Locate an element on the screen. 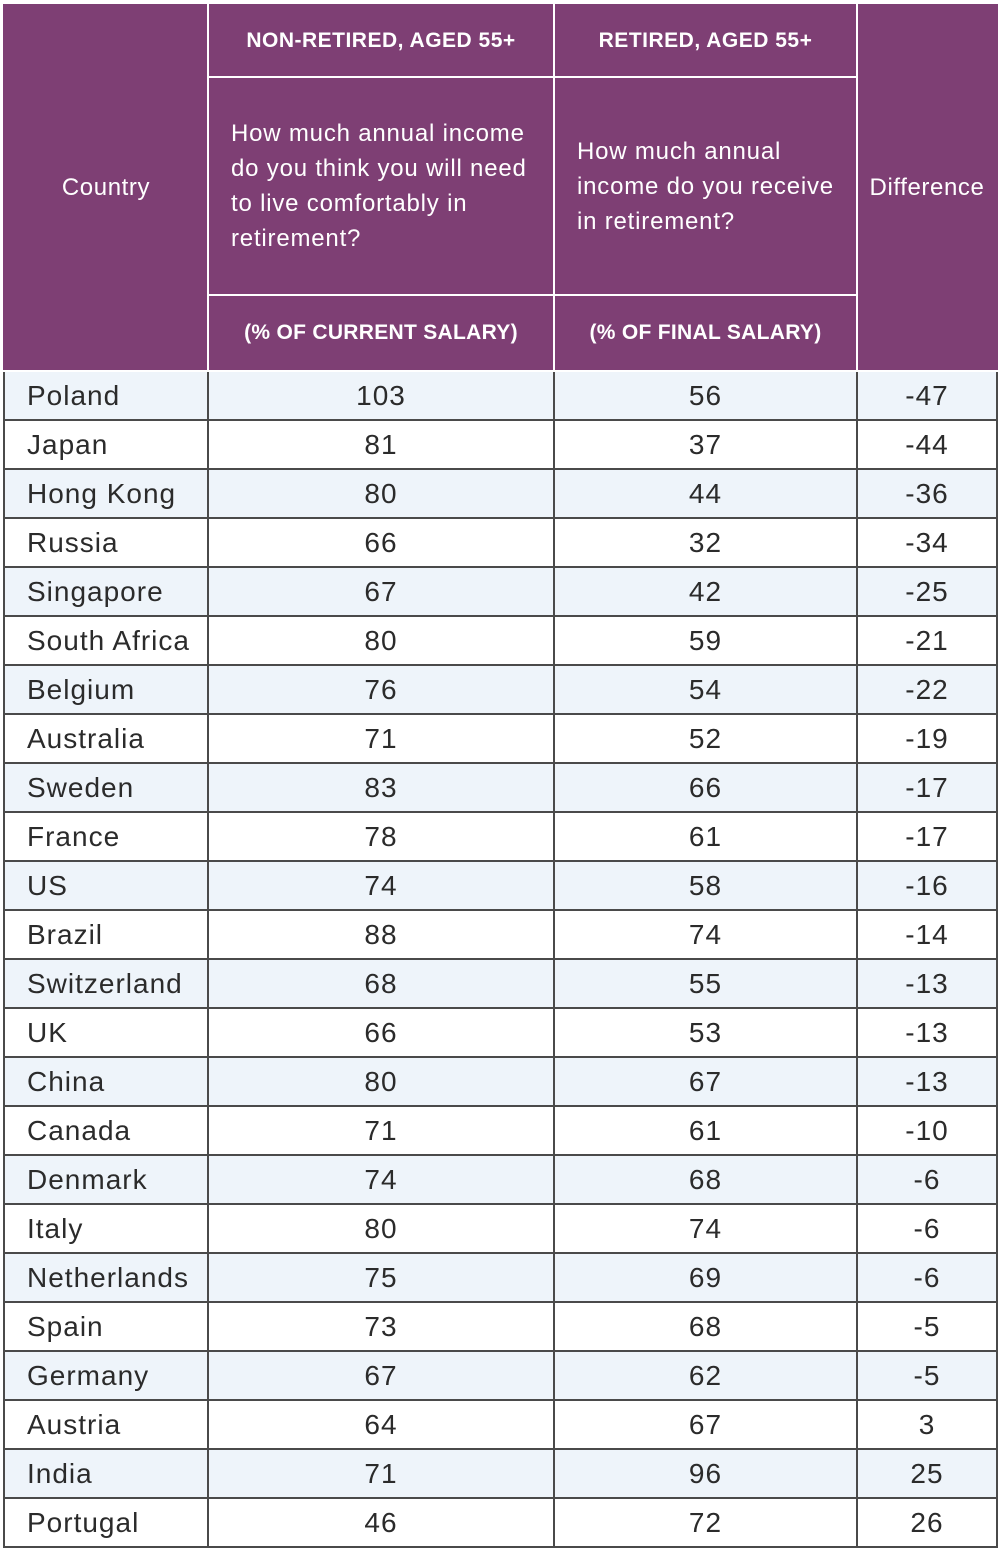 The width and height of the screenshot is (1000, 1554). country-cell: Japan is located at coordinates (106, 444).